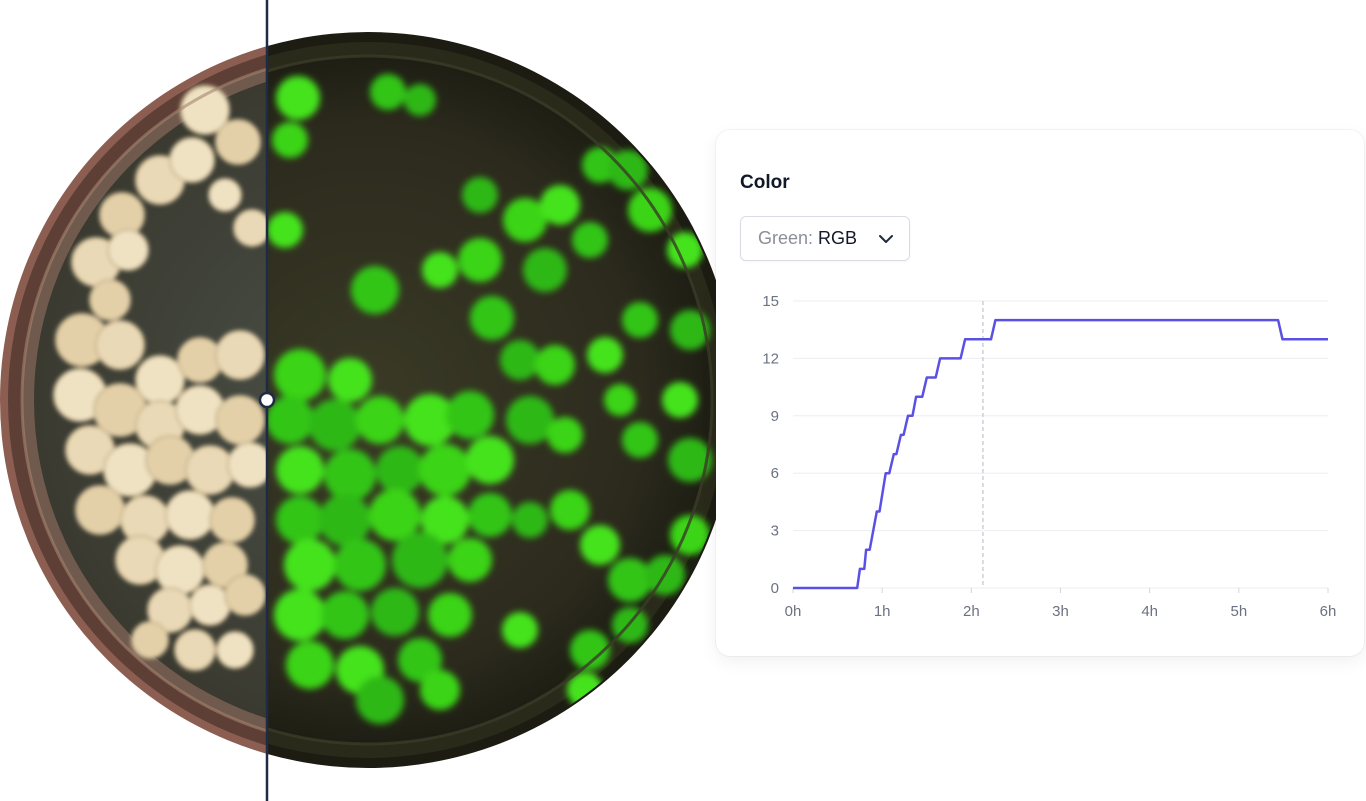  What do you see at coordinates (770, 358) in the screenshot?
I see `y-tick-label: 12` at bounding box center [770, 358].